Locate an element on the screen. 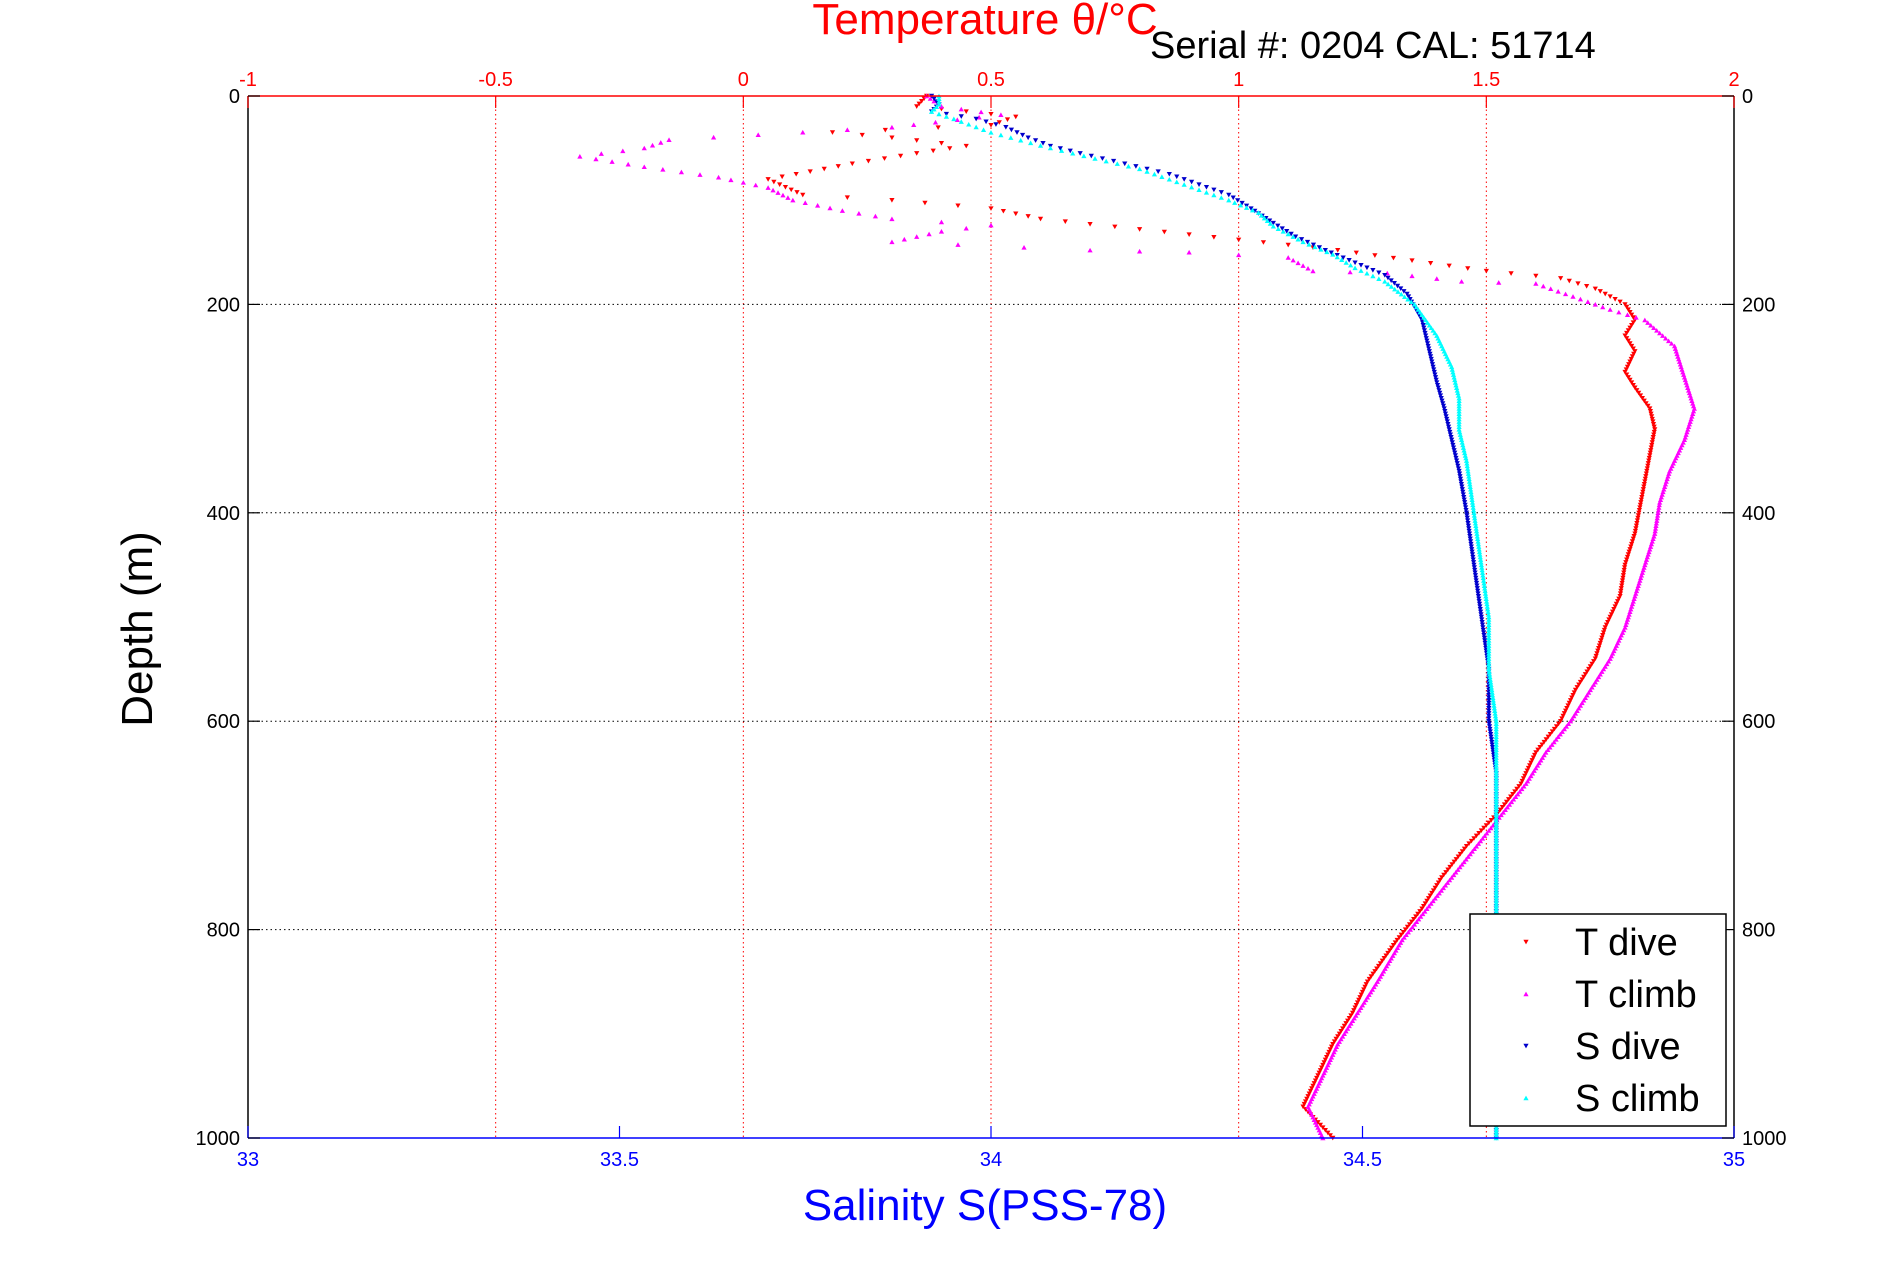 This screenshot has width=1891, height=1262. bottom-tick-label: 35 is located at coordinates (1734, 1160).